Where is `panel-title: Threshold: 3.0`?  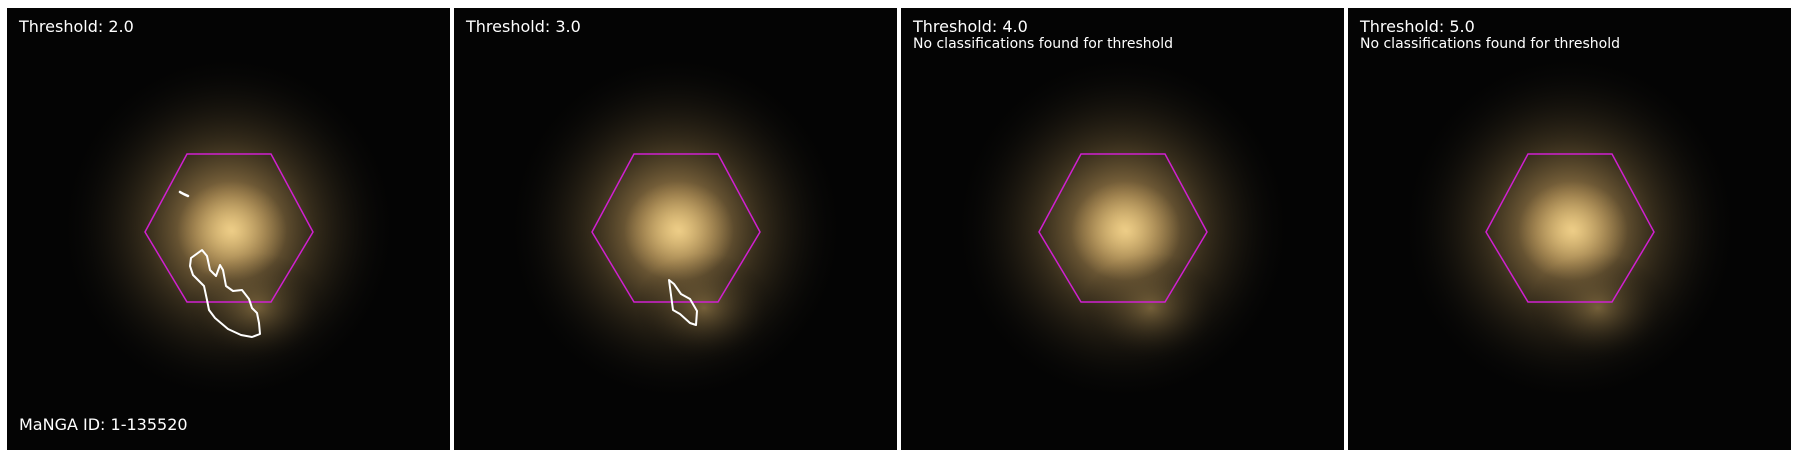
panel-title: Threshold: 3.0 is located at coordinates (523, 26).